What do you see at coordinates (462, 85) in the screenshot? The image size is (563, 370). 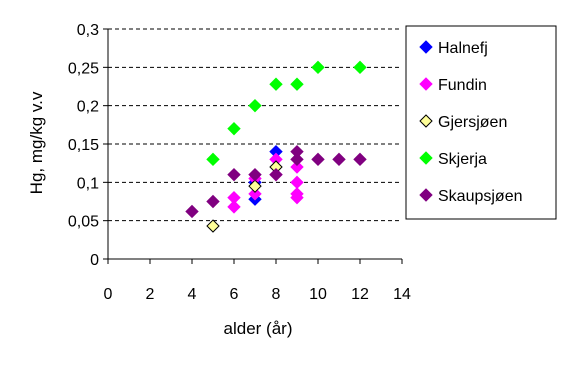 I see `legend-label: Fundin` at bounding box center [462, 85].